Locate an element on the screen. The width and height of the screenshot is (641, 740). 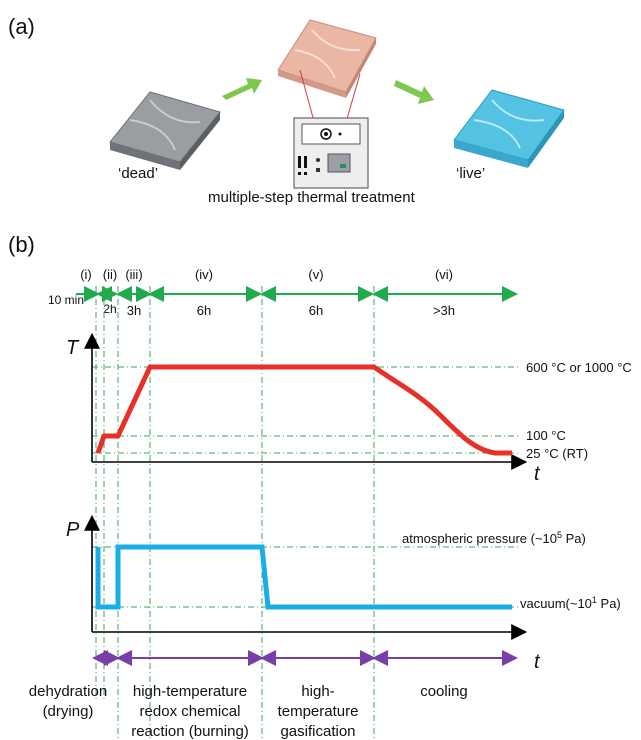
process-label: reaction (burning) is located at coordinates (190, 731).